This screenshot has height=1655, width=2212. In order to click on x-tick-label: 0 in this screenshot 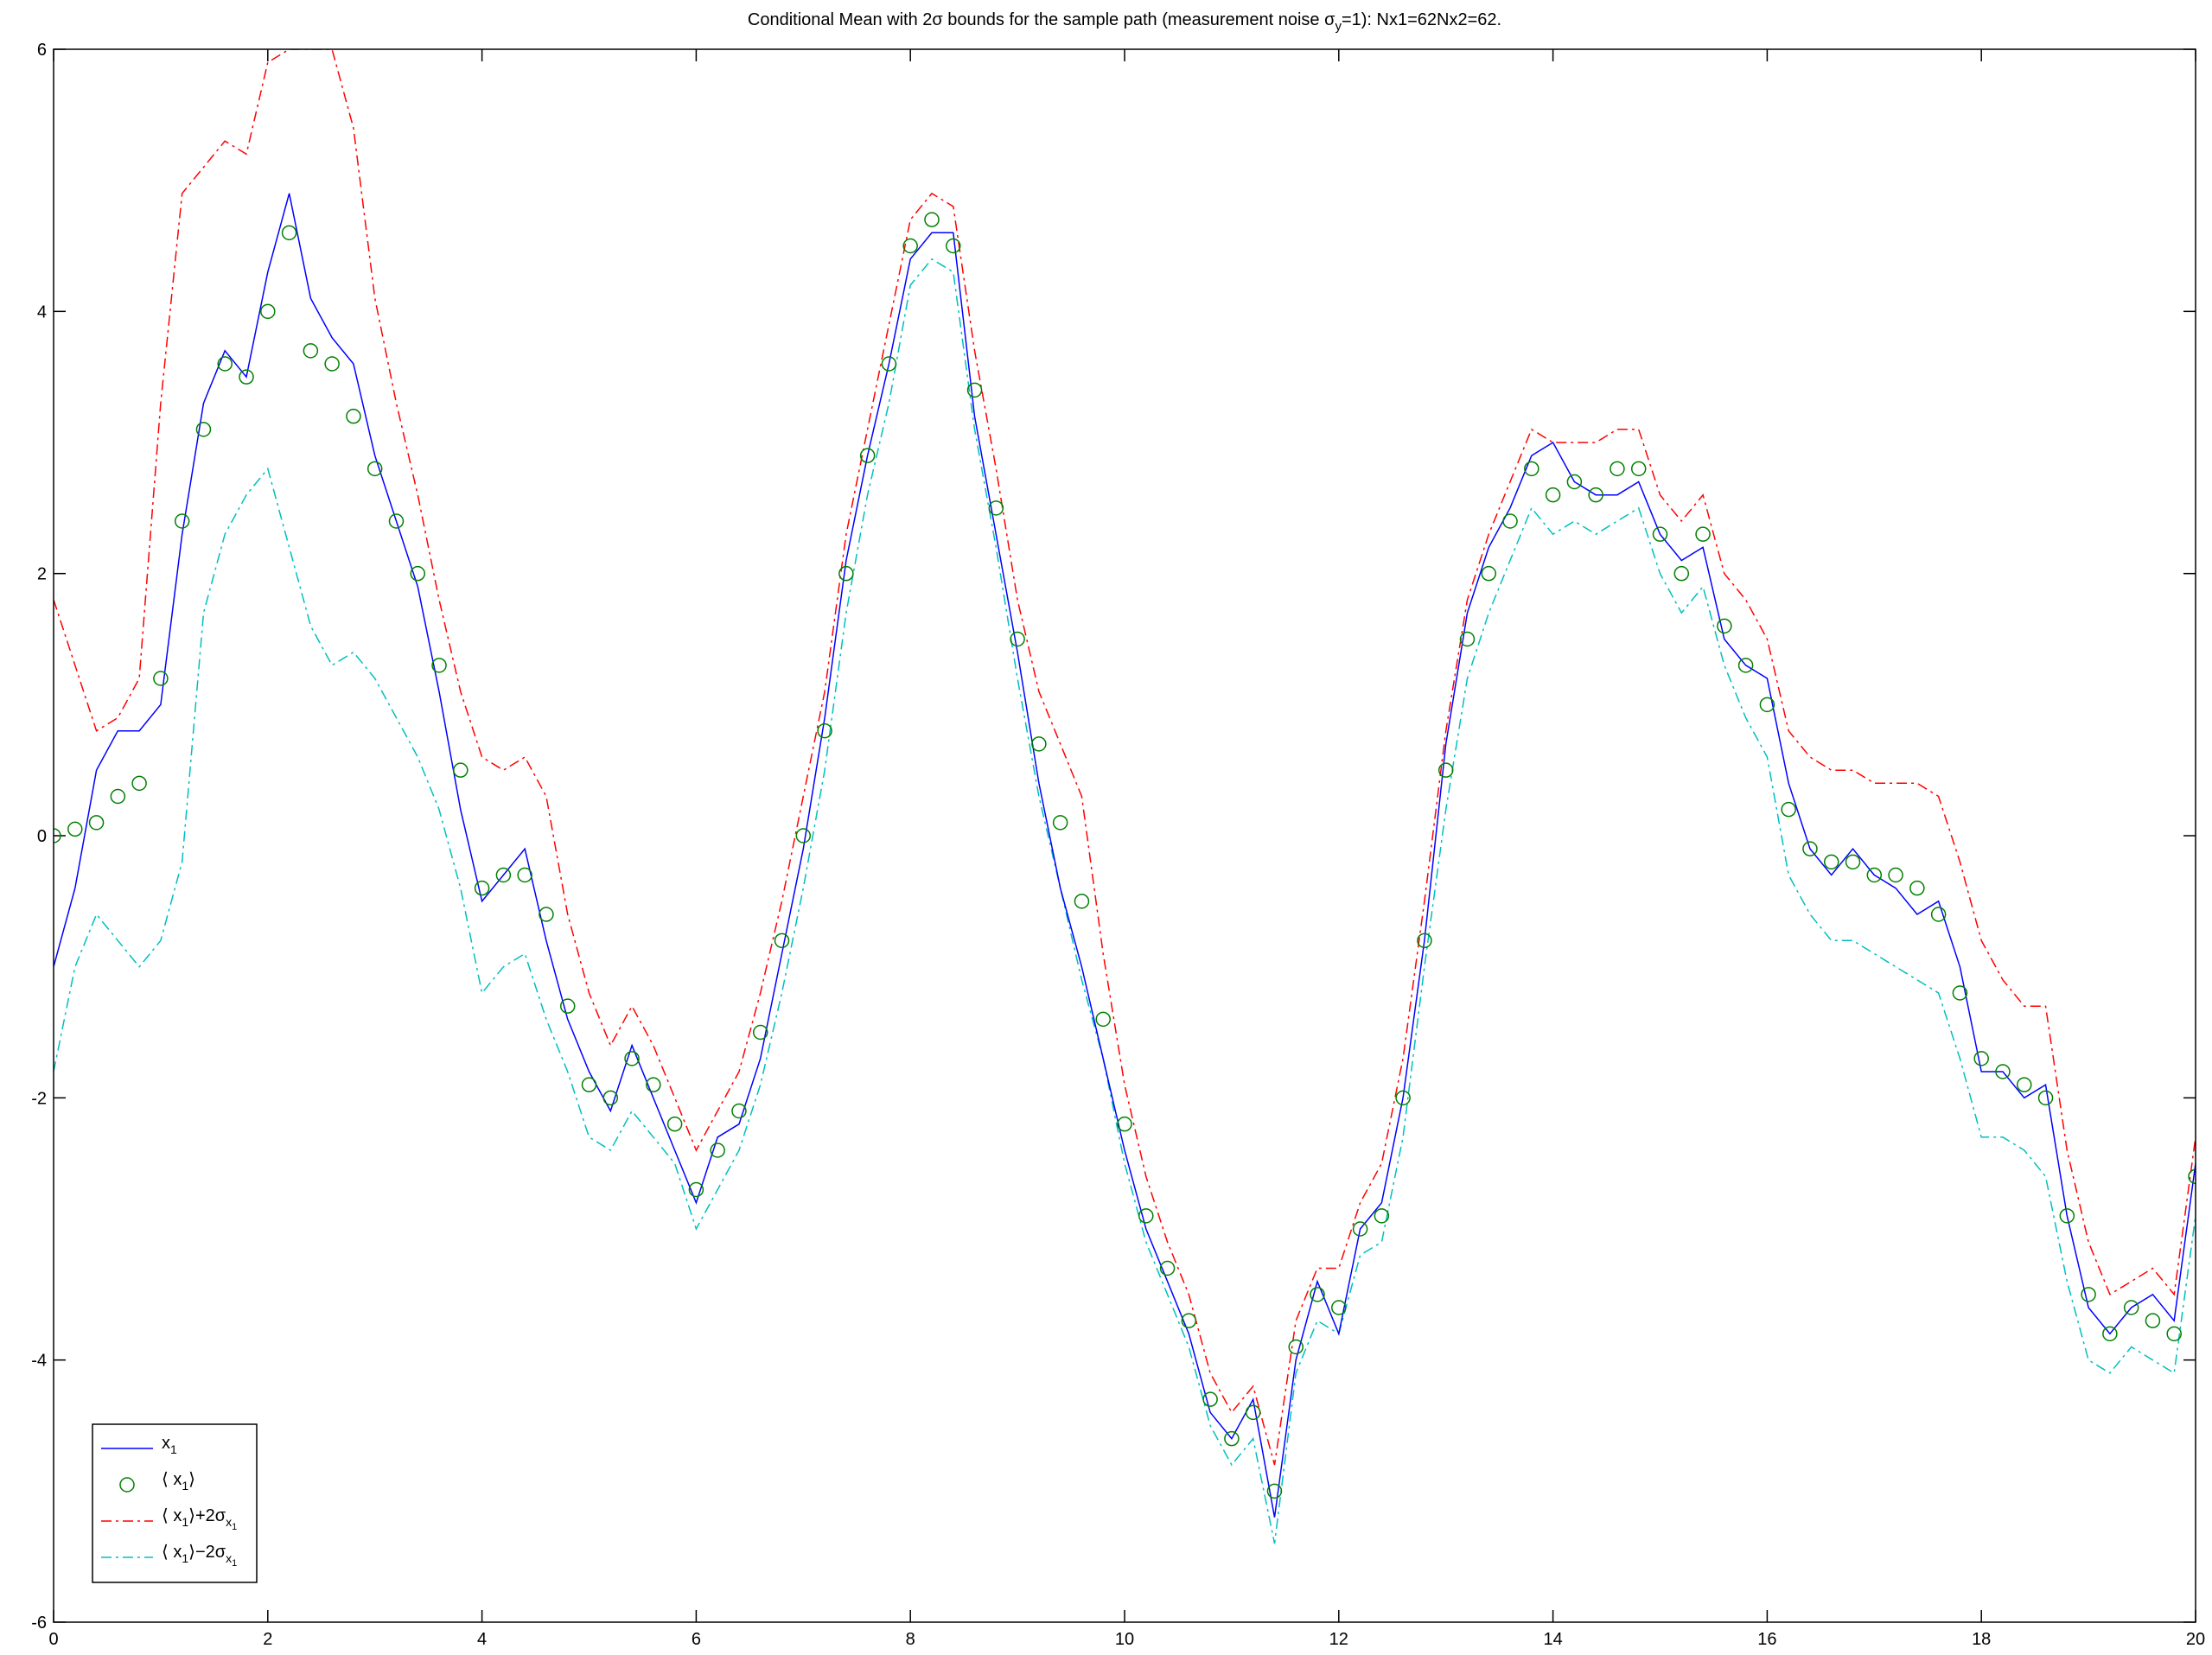, I will do `click(53, 1639)`.